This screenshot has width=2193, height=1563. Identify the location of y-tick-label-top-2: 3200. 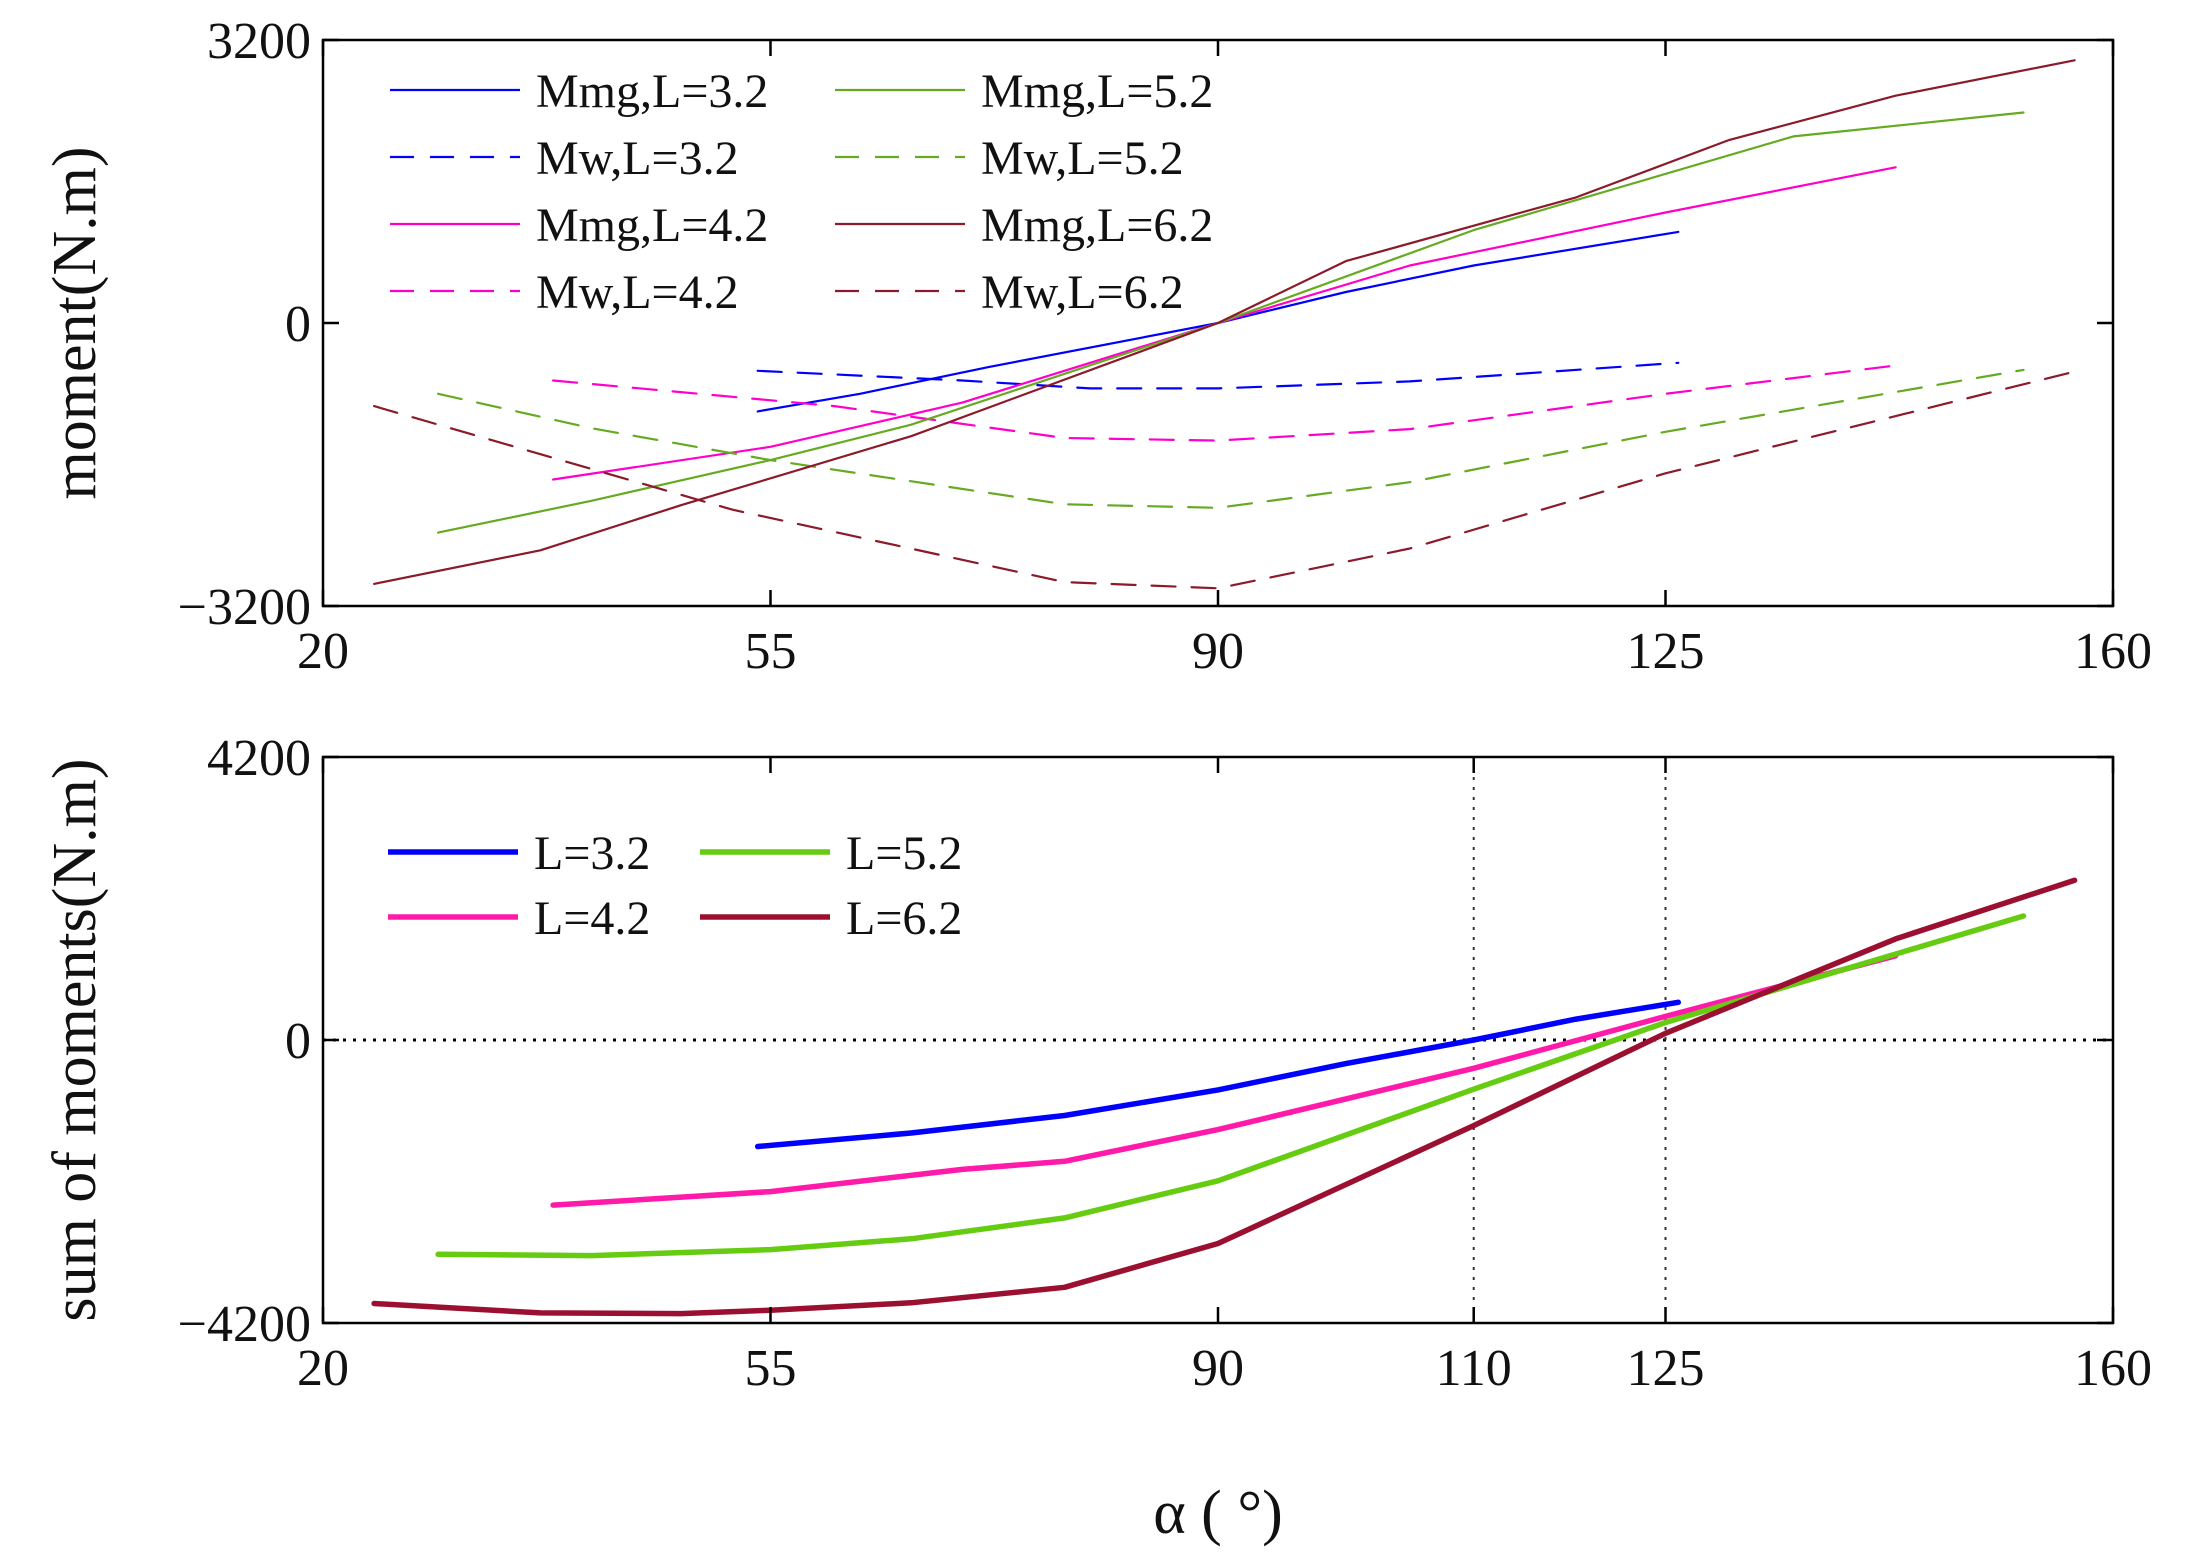
(259, 41).